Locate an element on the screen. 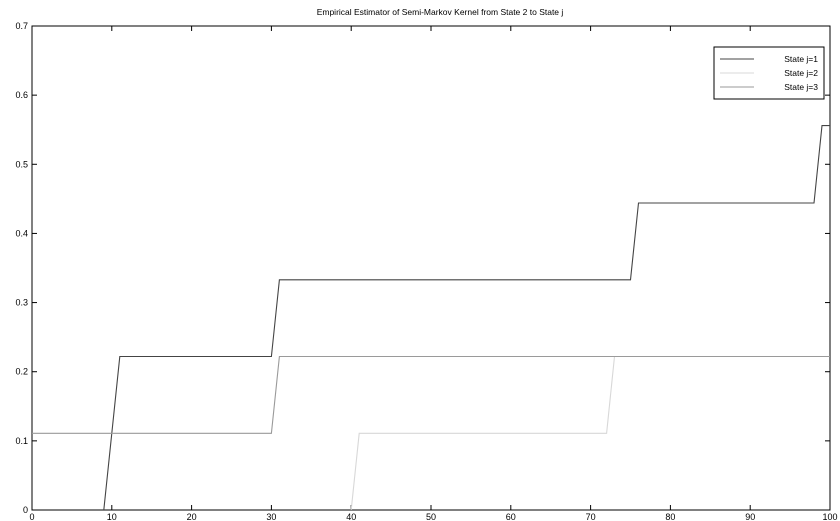 The height and width of the screenshot is (521, 840). x-tick-label: 70 is located at coordinates (591, 516).